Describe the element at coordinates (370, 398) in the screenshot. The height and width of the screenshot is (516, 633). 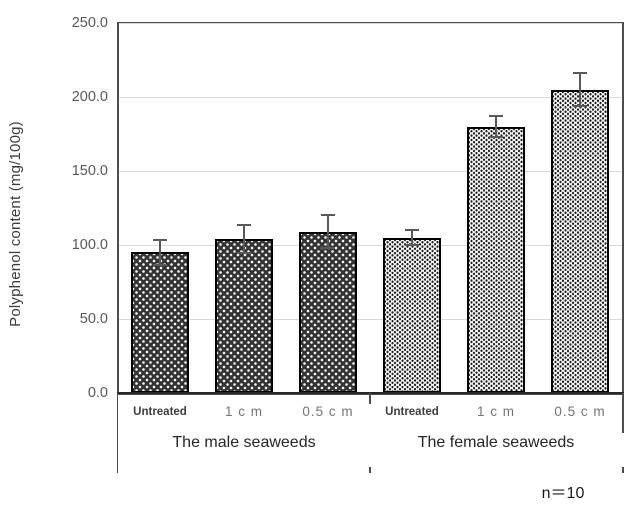
I see `separator-mid-tick` at that location.